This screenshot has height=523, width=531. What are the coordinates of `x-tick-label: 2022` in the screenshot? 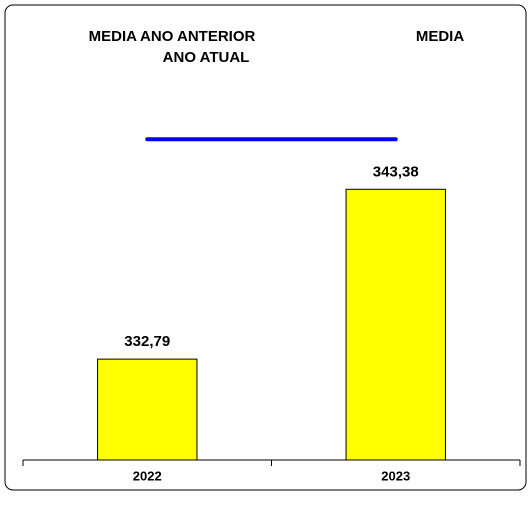 It's located at (147, 475).